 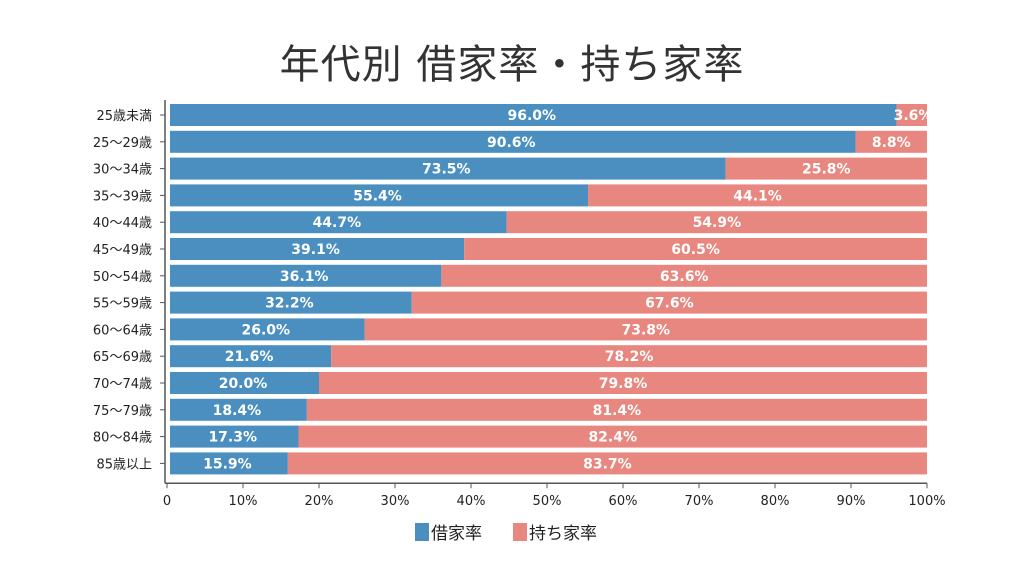 I want to click on data-label-rent: 18.4%, so click(x=237, y=411).